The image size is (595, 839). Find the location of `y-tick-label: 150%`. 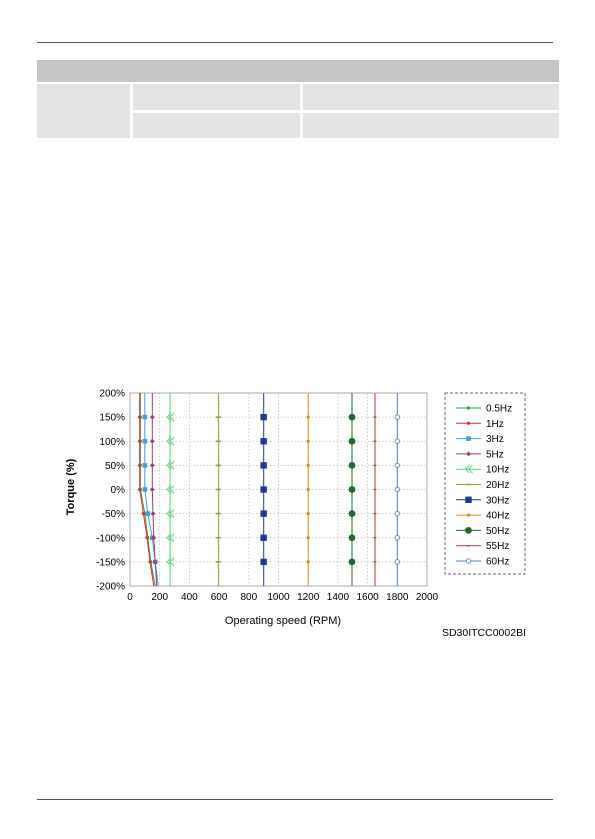

y-tick-label: 150% is located at coordinates (112, 418).